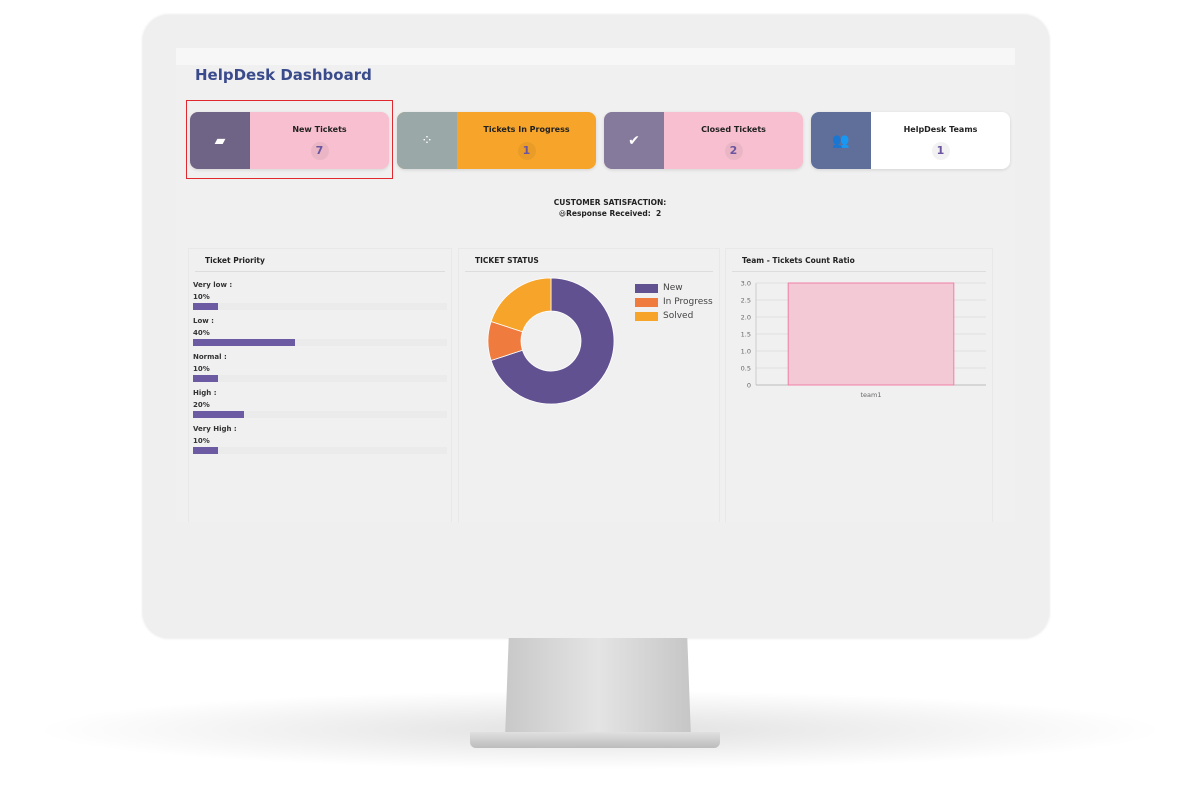  What do you see at coordinates (526, 129) in the screenshot?
I see `card-label: Tickets In Progress` at bounding box center [526, 129].